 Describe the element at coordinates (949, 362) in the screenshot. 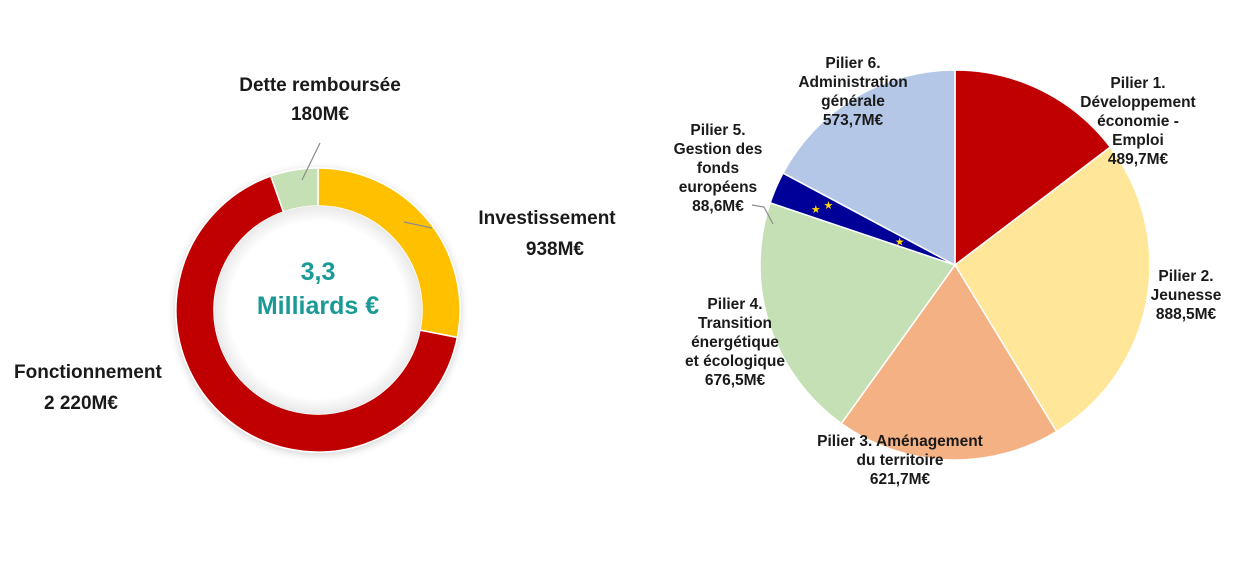

I see `slice-pilier-3-am-nagement-du-territoire` at that location.